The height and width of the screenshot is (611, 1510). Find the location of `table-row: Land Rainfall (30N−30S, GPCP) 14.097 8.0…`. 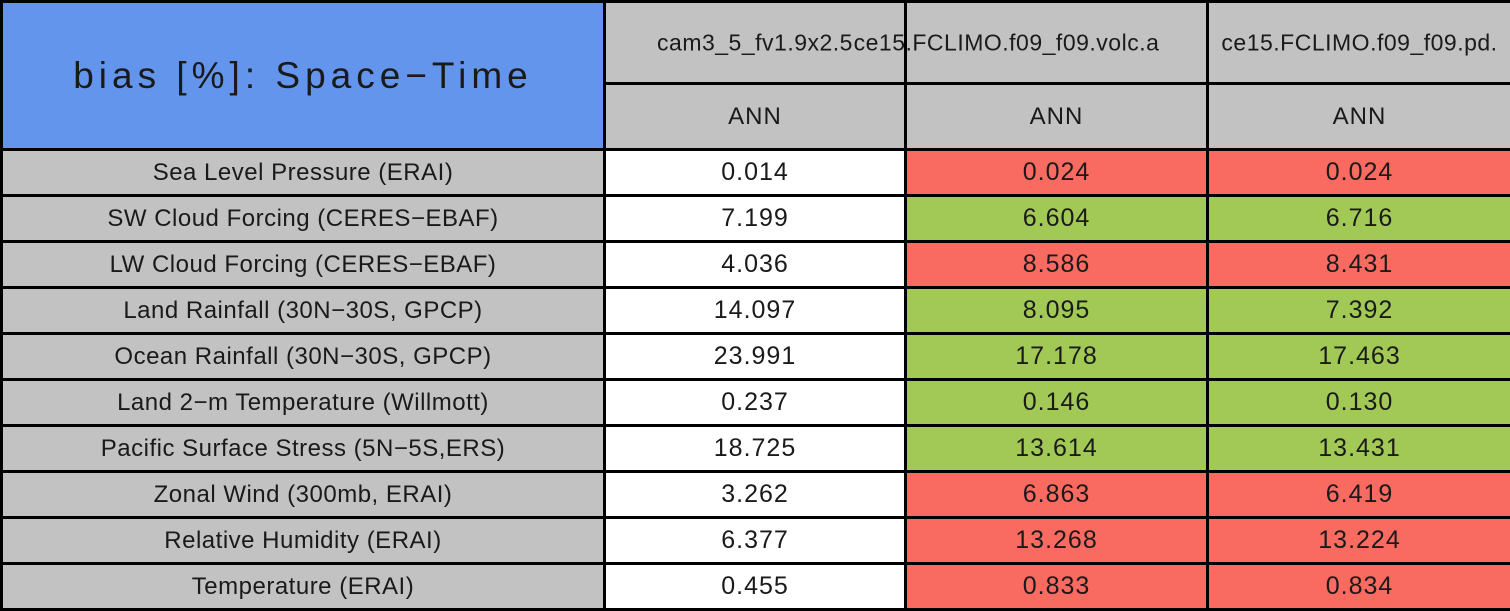

table-row: Land Rainfall (30N−30S, GPCP) 14.097 8.0… is located at coordinates (755, 310).